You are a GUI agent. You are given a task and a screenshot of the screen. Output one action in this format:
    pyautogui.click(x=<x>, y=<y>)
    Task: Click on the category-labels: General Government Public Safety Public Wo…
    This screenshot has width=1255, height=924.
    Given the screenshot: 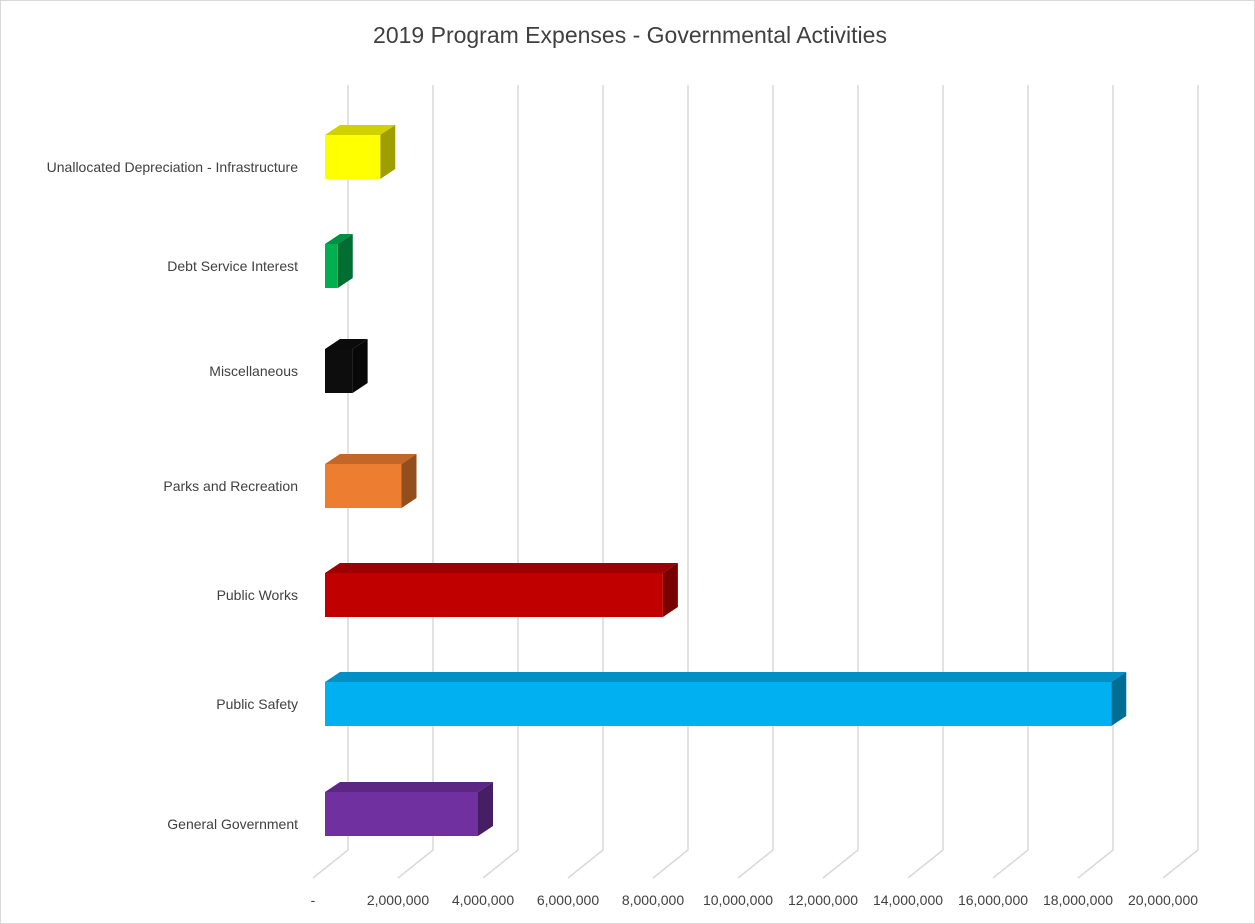 What is the action you would take?
    pyautogui.click(x=173, y=495)
    